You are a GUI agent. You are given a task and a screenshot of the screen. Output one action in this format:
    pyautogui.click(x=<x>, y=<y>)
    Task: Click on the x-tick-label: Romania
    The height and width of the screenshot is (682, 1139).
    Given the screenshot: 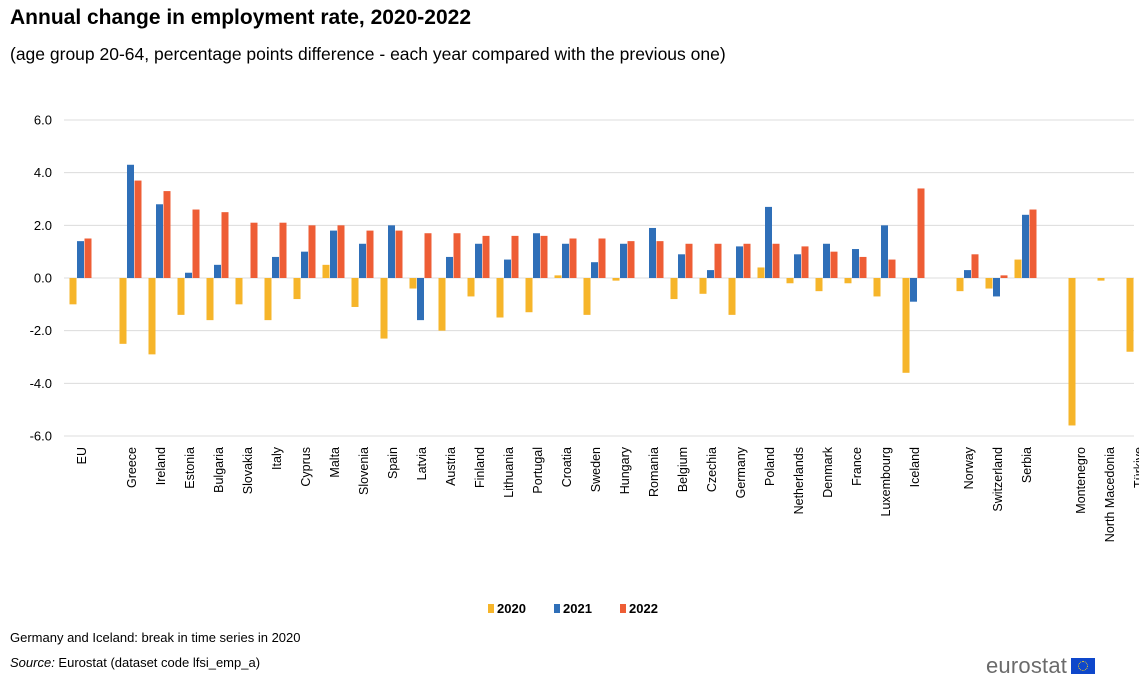 What is the action you would take?
    pyautogui.click(x=654, y=472)
    